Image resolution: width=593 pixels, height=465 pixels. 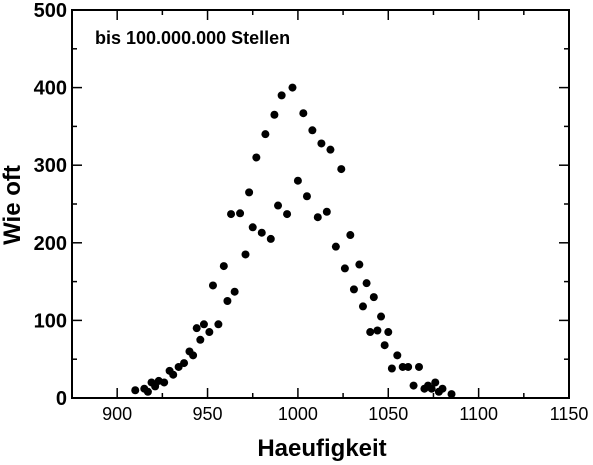 What do you see at coordinates (50, 11) in the screenshot?
I see `y-tick-label: 500` at bounding box center [50, 11].